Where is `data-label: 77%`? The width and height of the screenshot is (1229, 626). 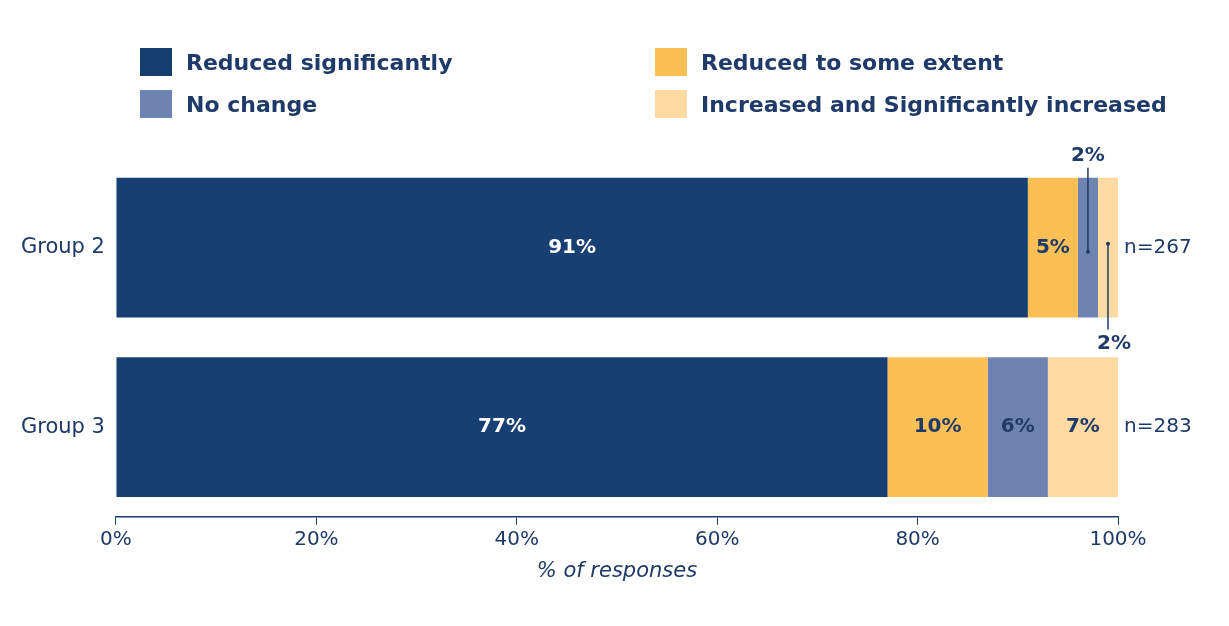 data-label: 77% is located at coordinates (502, 425).